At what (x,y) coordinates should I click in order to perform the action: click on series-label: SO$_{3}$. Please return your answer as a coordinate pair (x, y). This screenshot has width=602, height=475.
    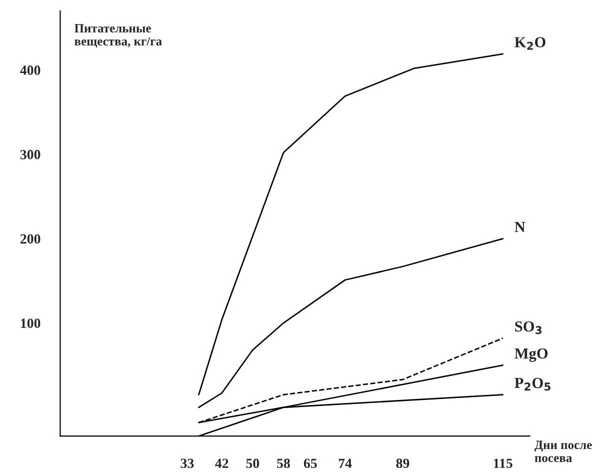
    Looking at the image, I should click on (528, 327).